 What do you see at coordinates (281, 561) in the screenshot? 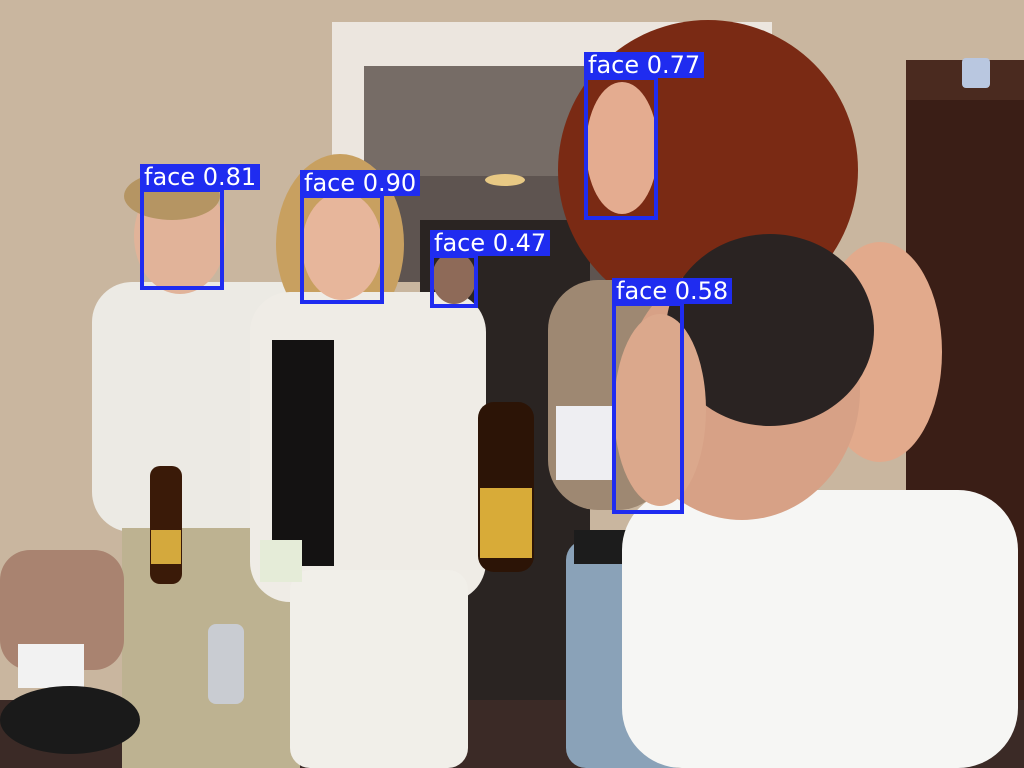
I see `name-badge` at bounding box center [281, 561].